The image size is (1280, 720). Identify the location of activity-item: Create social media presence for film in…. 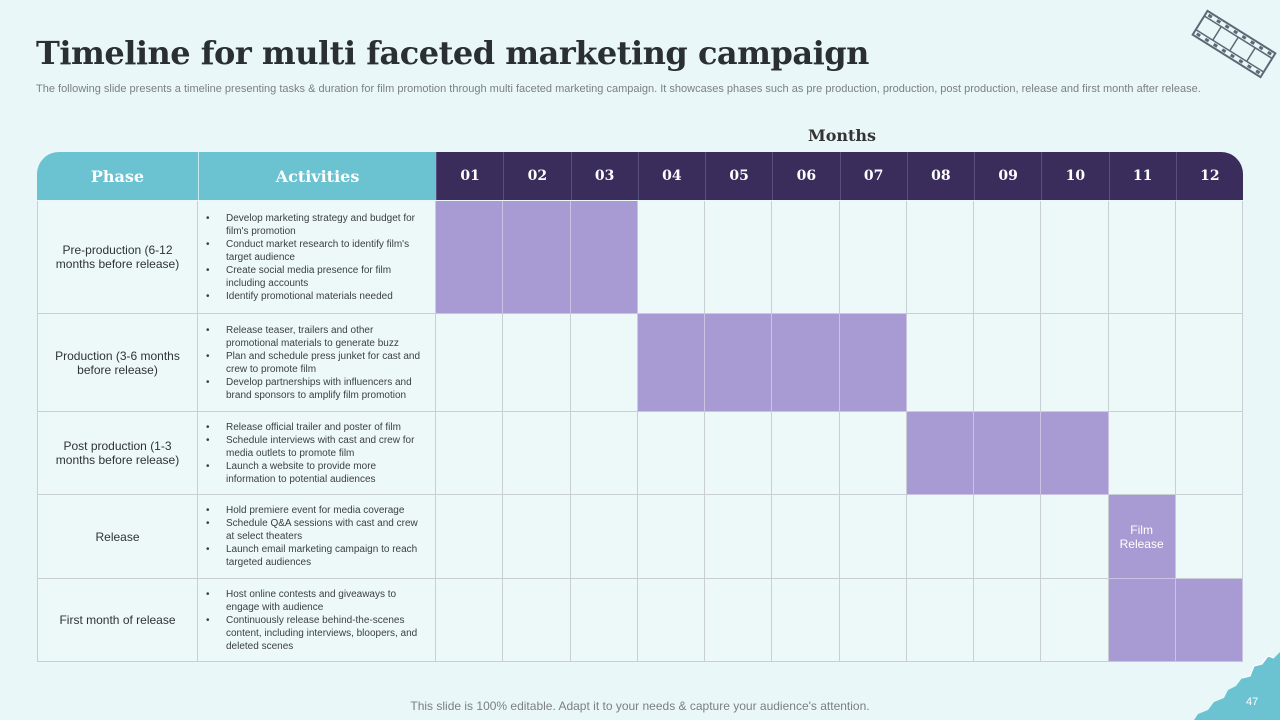
(316, 277).